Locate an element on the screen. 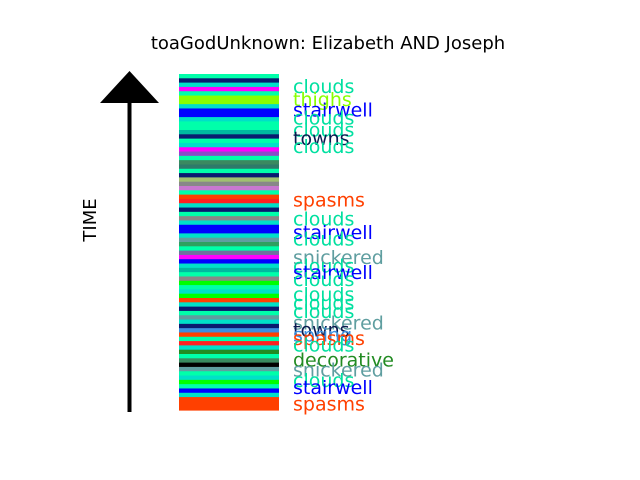 Image resolution: width=640 pixels, height=480 pixels. word-label: decorative is located at coordinates (343, 361).